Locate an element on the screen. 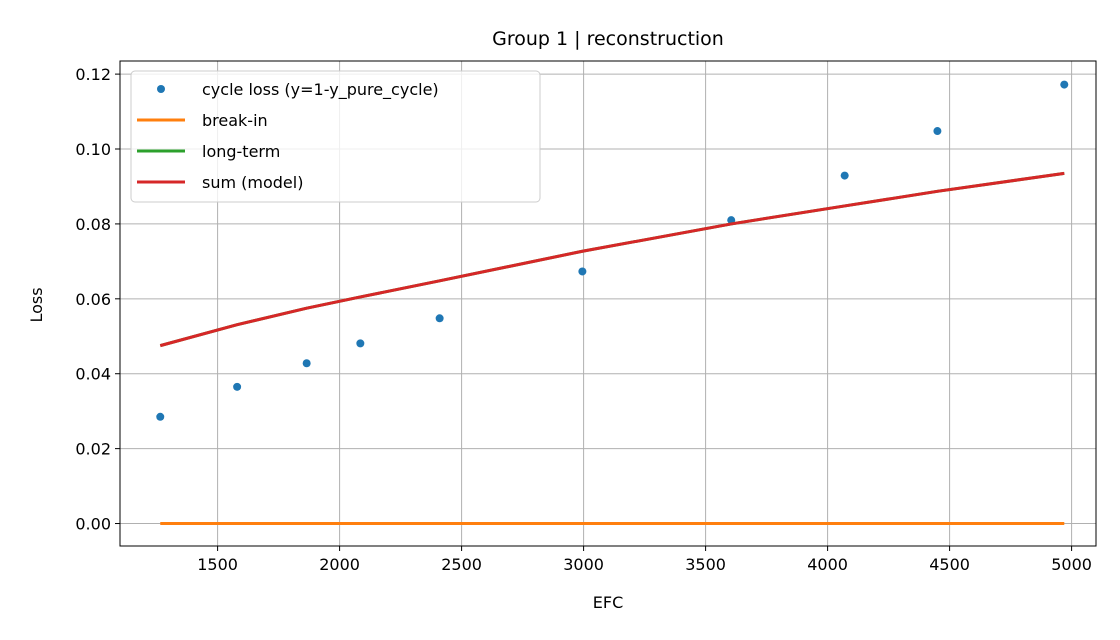  legend-label: sum (model) is located at coordinates (252, 182).